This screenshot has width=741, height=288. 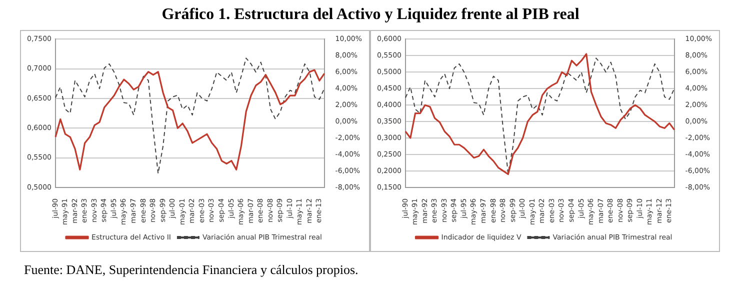 What do you see at coordinates (370, 15) in the screenshot?
I see `text: Gráfico 1. Estructura del Activo y Liquidez frente al PIB real` at bounding box center [370, 15].